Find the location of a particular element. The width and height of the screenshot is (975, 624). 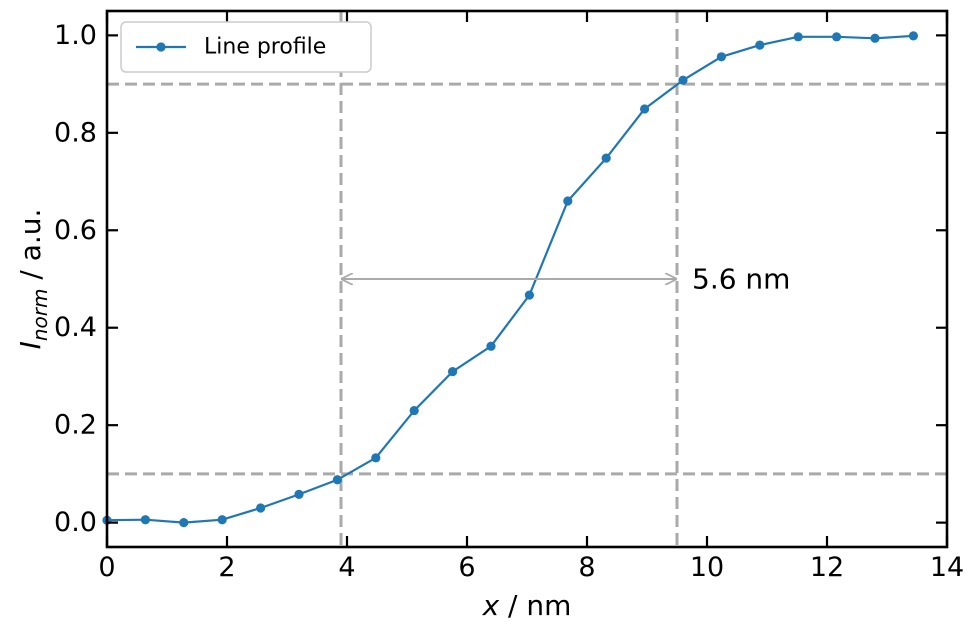

x-tick-label: 2 is located at coordinates (226, 567).